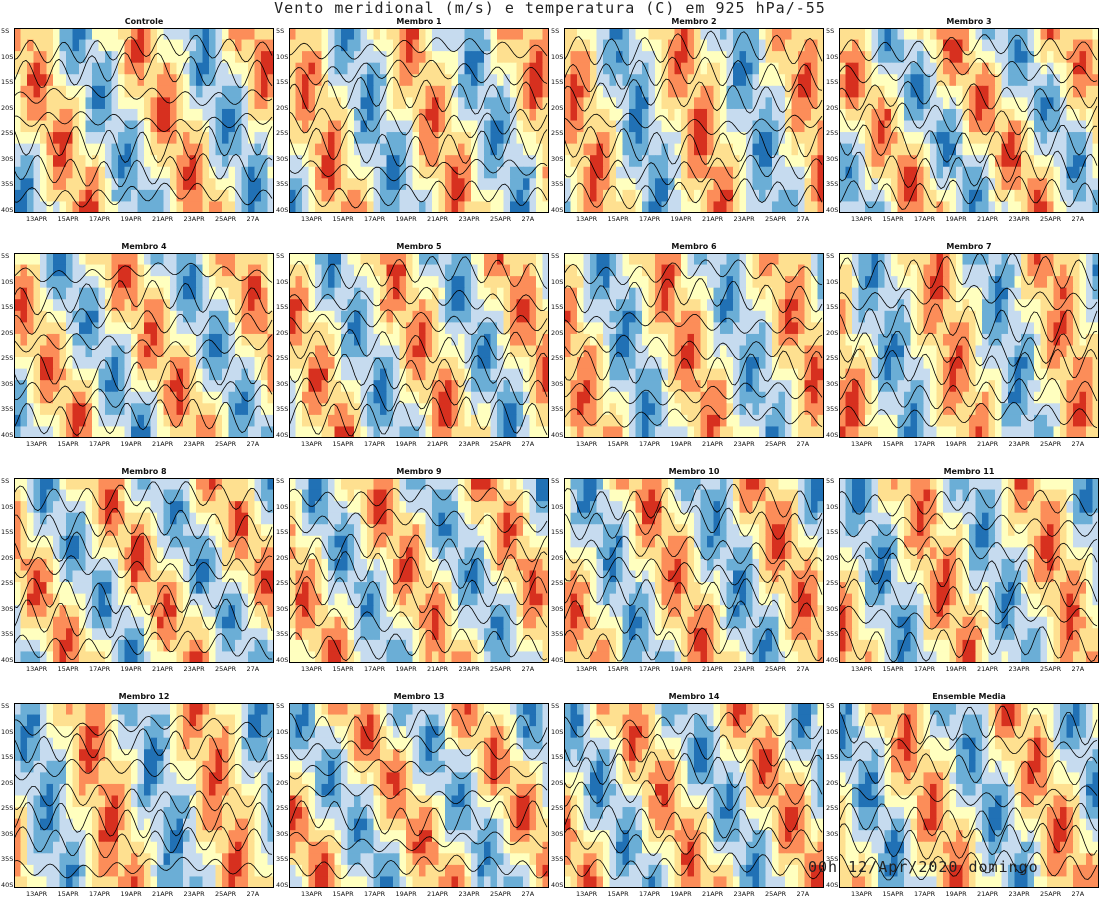 This screenshot has width=1100, height=900. I want to click on x-tick-label: 23APR, so click(744, 444).